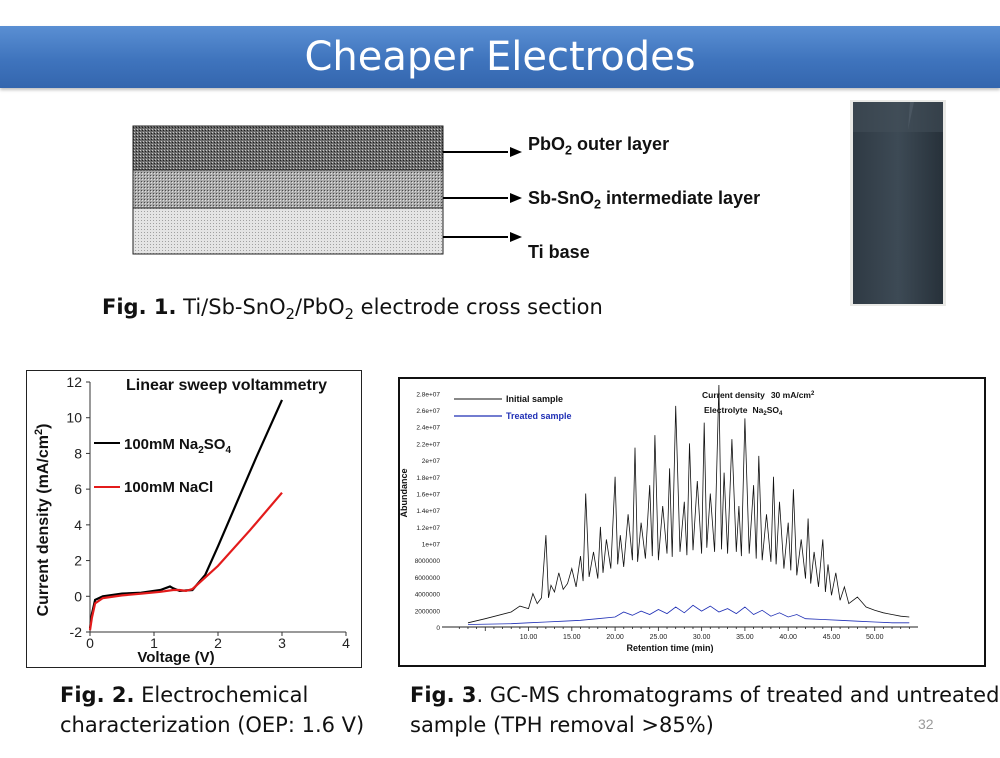 Image resolution: width=1000 pixels, height=758 pixels. Describe the element at coordinates (428, 561) in the screenshot. I see `gcms-ytick-label: 8000000` at that location.